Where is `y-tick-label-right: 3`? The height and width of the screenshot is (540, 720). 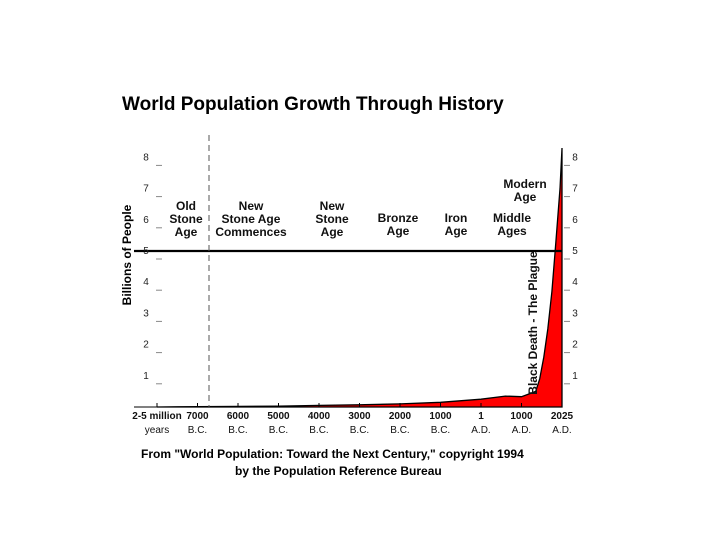
y-tick-label-right: 3 is located at coordinates (575, 313).